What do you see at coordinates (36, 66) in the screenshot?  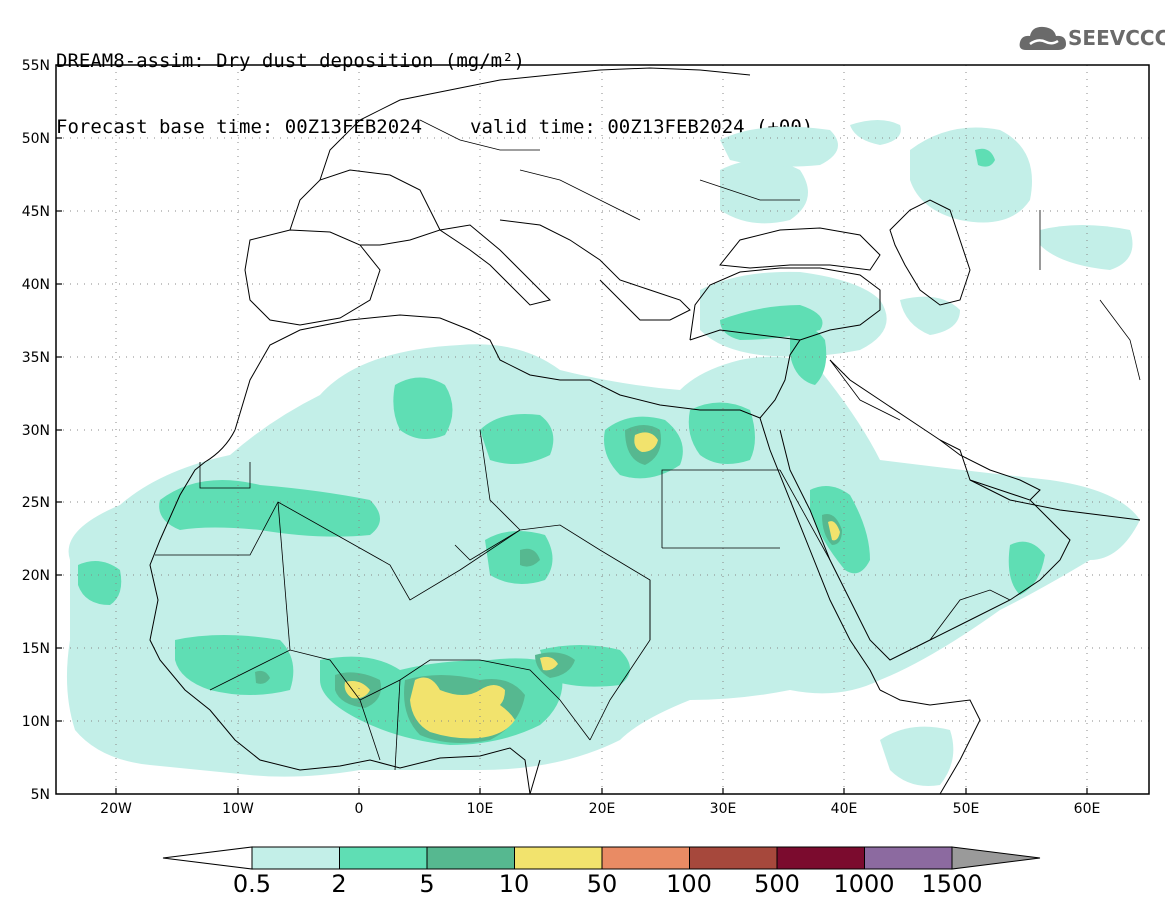 I see `lat-label: 55N` at bounding box center [36, 66].